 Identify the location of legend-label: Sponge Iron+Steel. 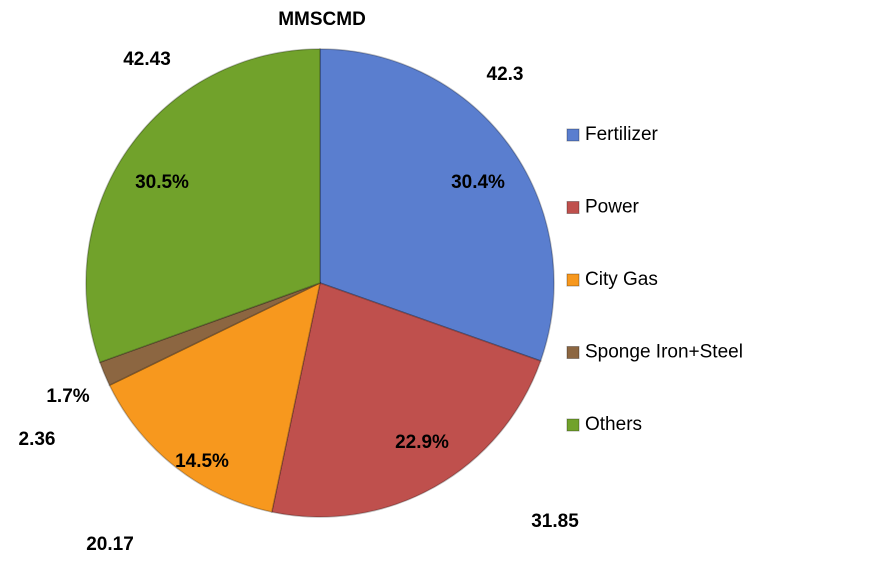
(664, 352).